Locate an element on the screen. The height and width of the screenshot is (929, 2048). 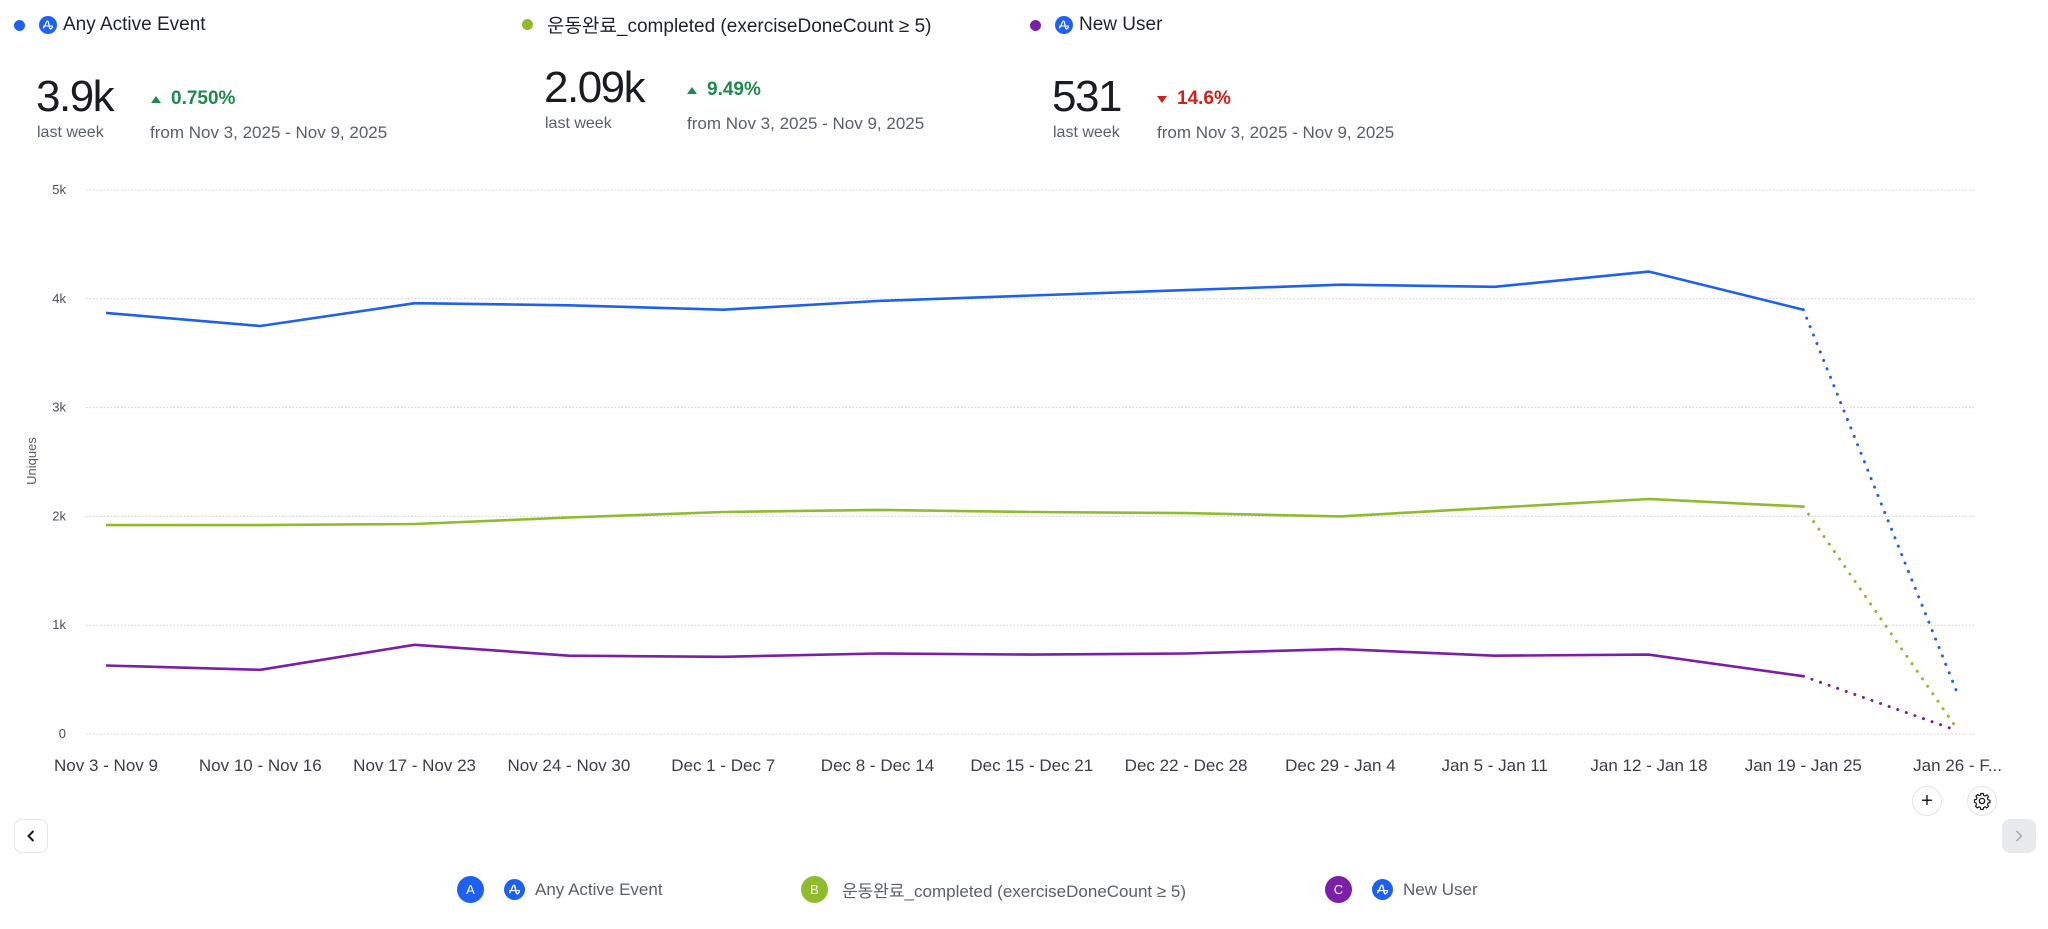
y-tick-label: 2k is located at coordinates (59, 515).